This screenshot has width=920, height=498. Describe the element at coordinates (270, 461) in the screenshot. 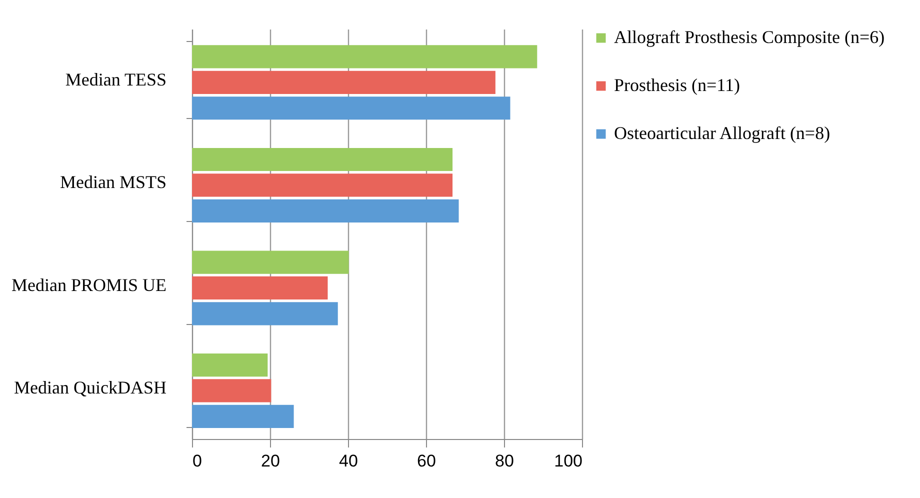

I see `x-tick-label: 20` at that location.